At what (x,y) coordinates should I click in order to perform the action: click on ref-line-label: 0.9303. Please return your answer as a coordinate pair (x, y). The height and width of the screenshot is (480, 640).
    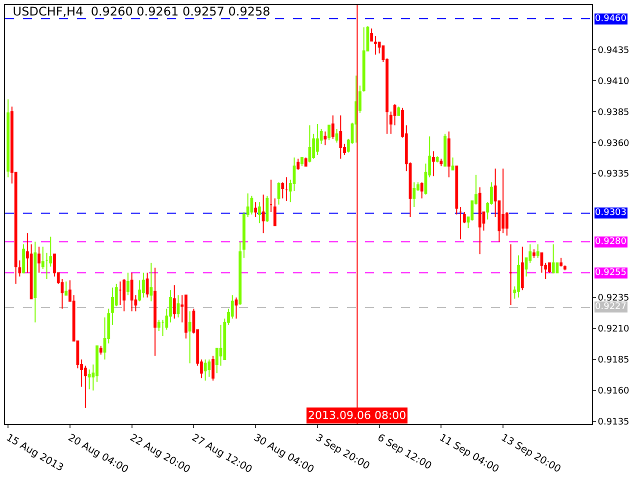
    Looking at the image, I should click on (610, 213).